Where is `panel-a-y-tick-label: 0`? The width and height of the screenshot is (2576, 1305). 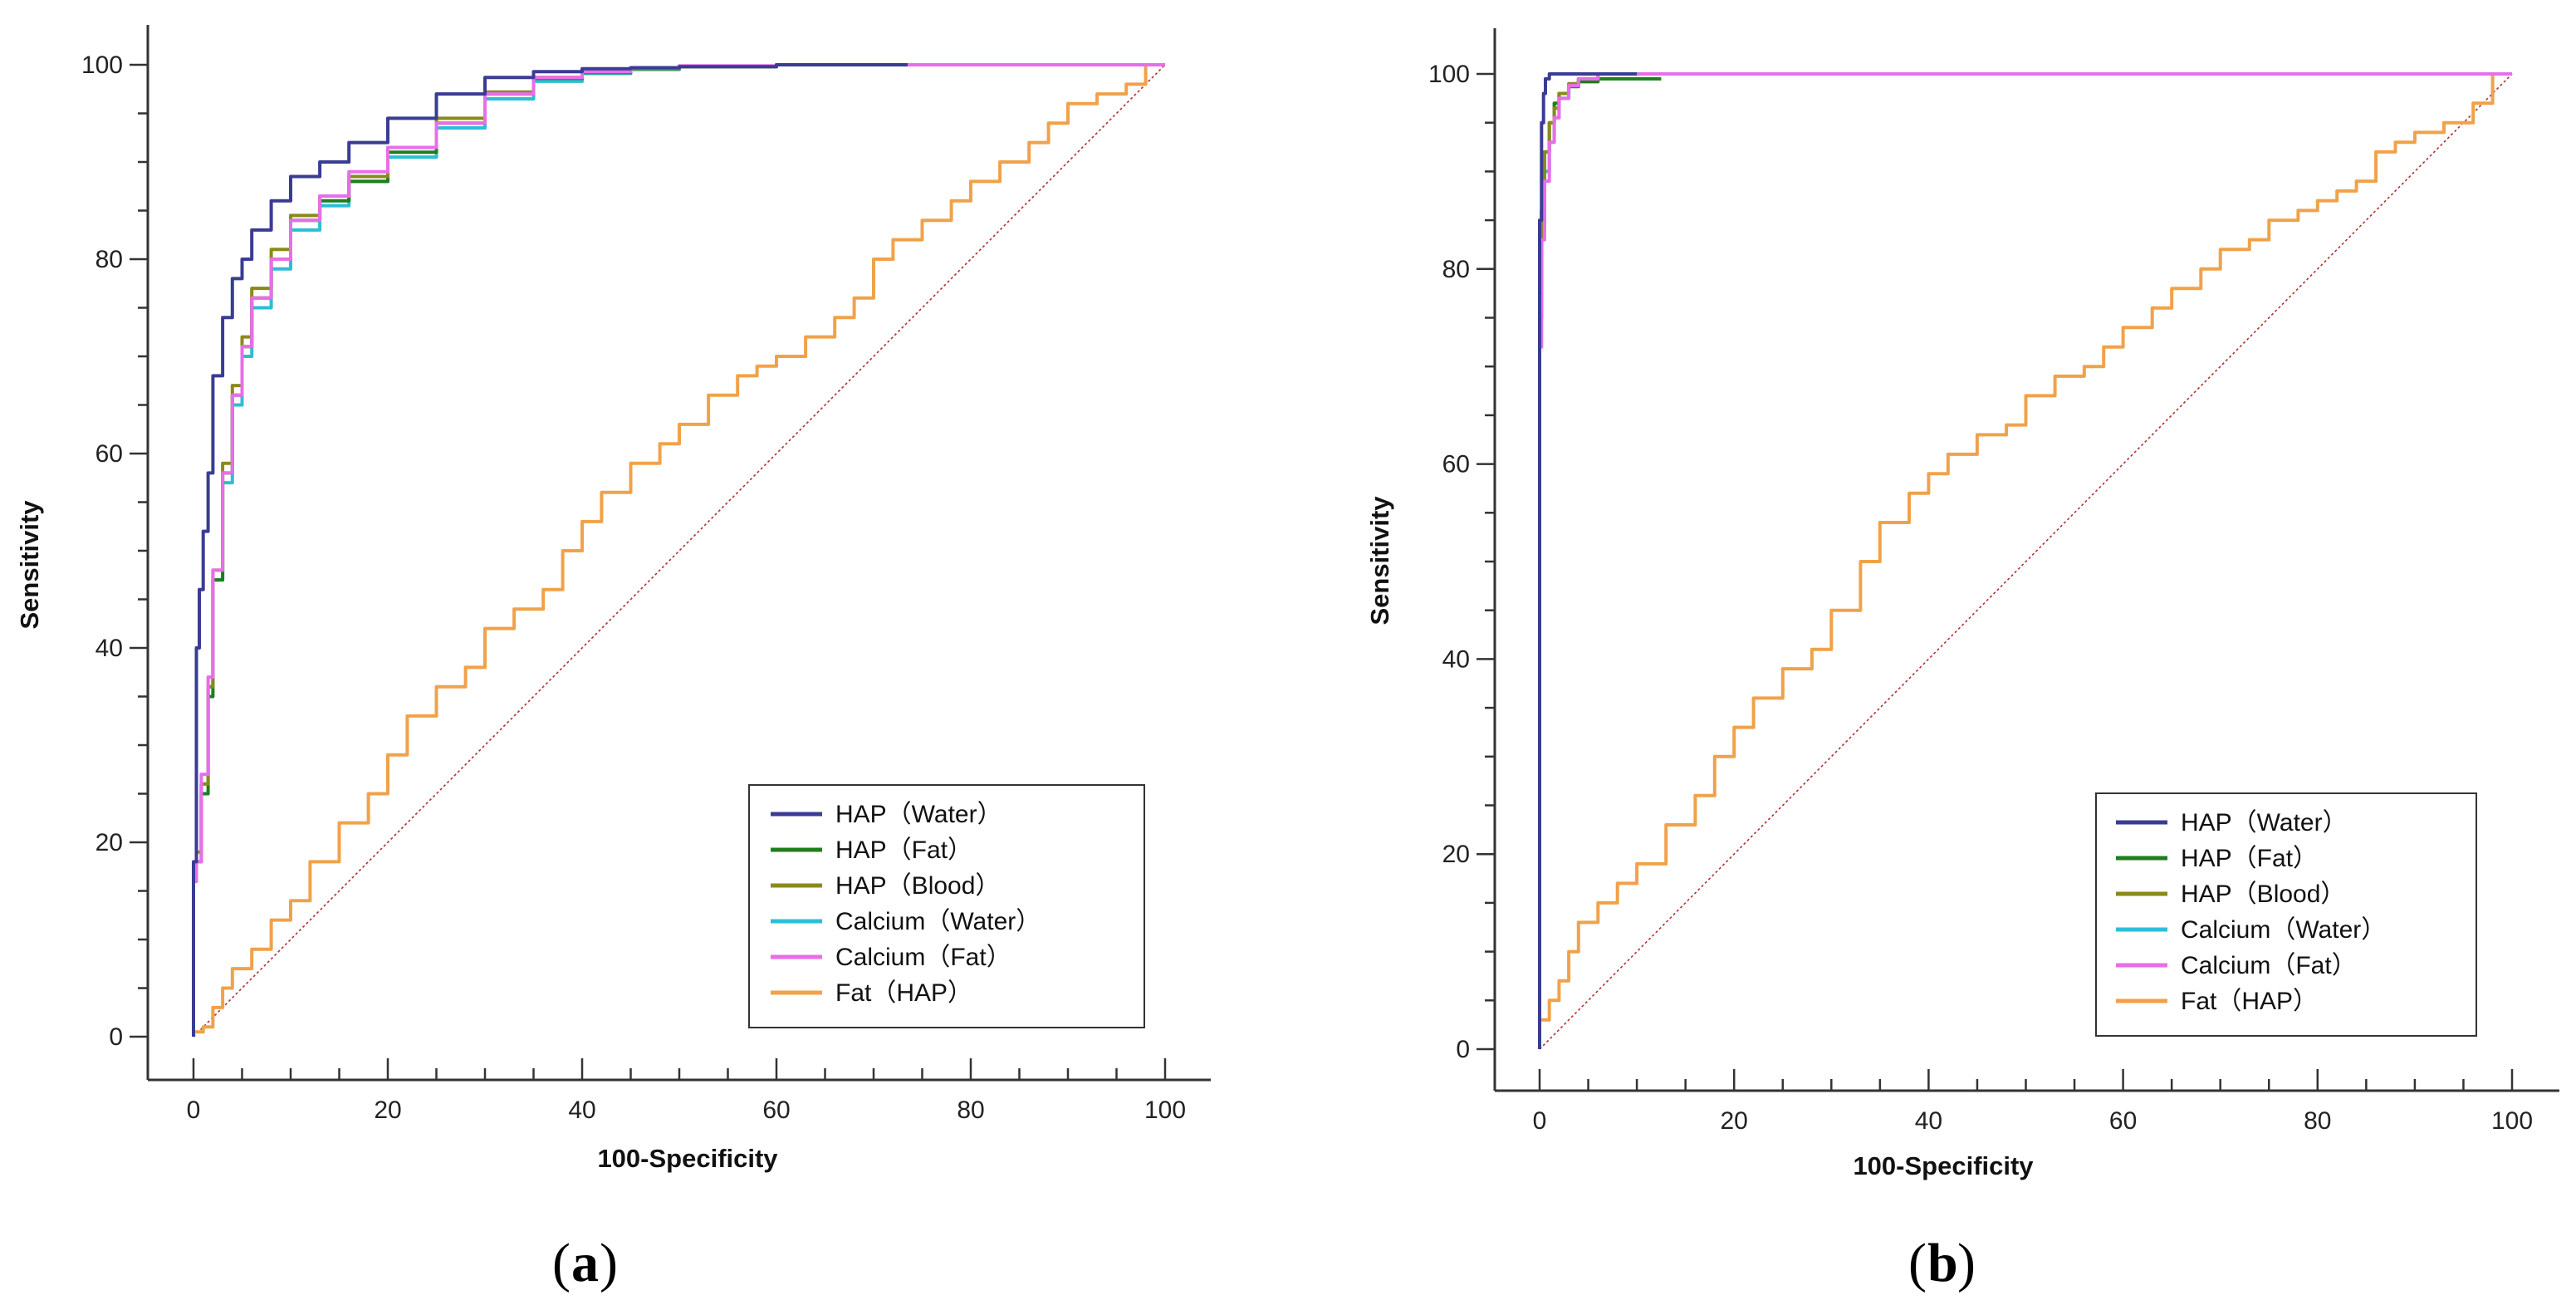 panel-a-y-tick-label: 0 is located at coordinates (116, 1037).